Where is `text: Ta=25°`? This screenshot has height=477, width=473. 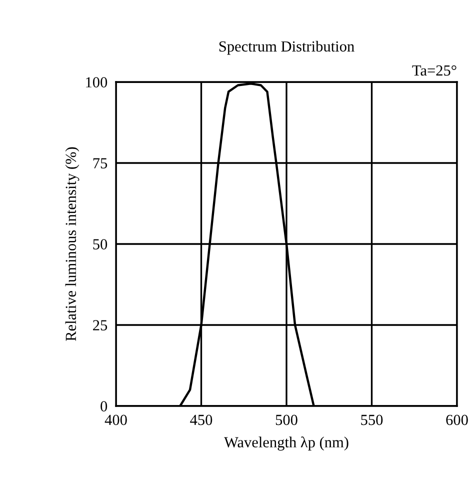
text: Ta=25° is located at coordinates (434, 70).